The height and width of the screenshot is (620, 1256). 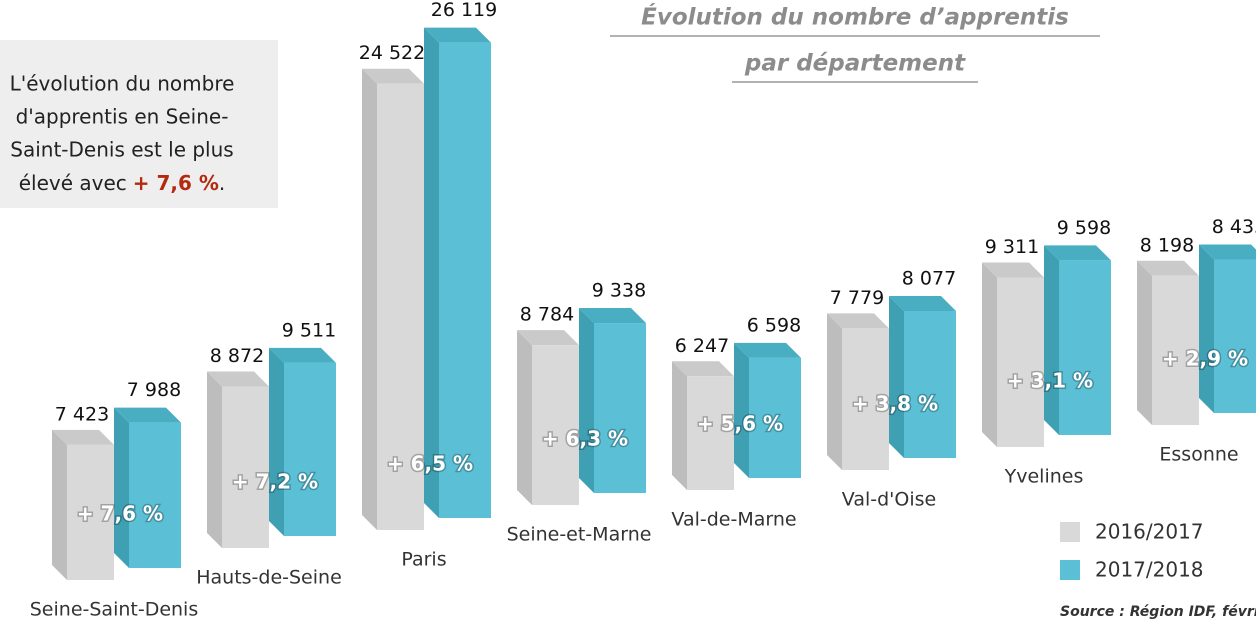 What do you see at coordinates (1012, 247) in the screenshot?
I see `value-label: 9 311` at bounding box center [1012, 247].